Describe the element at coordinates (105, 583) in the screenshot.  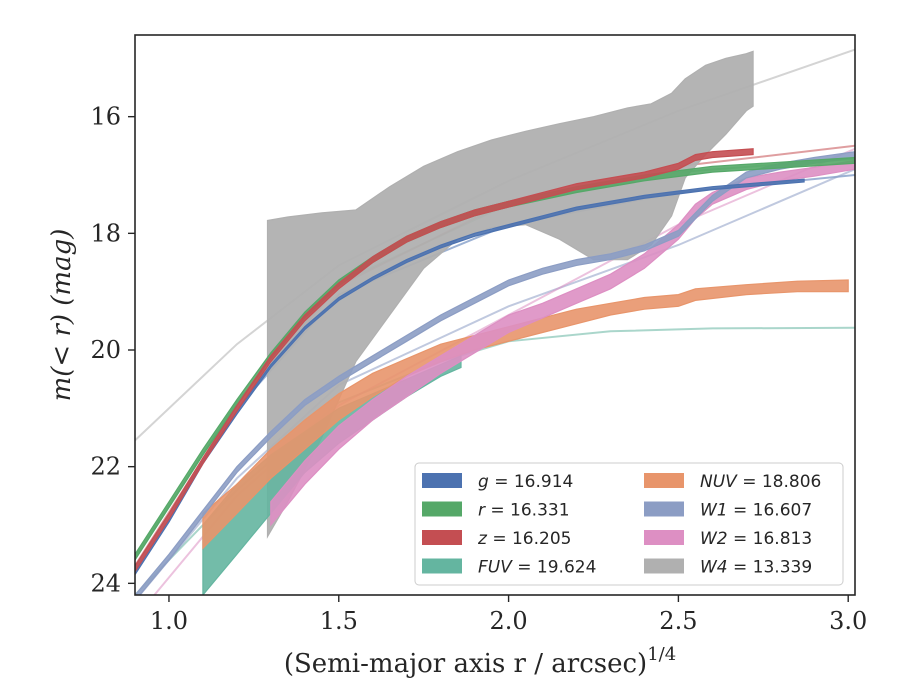
I see `y-tick-label: 24` at that location.